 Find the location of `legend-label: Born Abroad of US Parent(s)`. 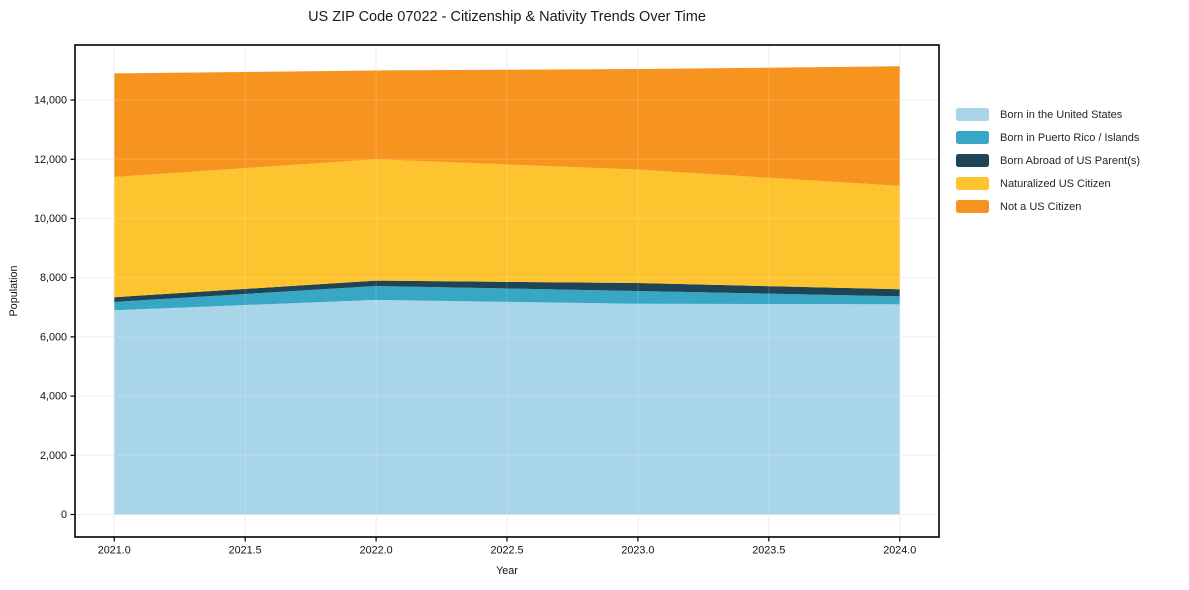

legend-label: Born Abroad of US Parent(s) is located at coordinates (1070, 160).